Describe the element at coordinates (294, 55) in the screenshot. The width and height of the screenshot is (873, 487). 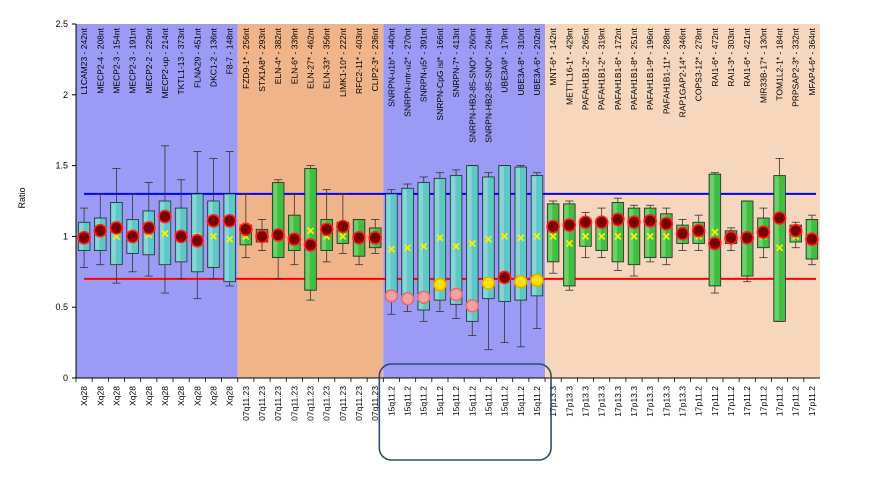
I see `probe-label-13: ELN-6* - 339nt` at that location.